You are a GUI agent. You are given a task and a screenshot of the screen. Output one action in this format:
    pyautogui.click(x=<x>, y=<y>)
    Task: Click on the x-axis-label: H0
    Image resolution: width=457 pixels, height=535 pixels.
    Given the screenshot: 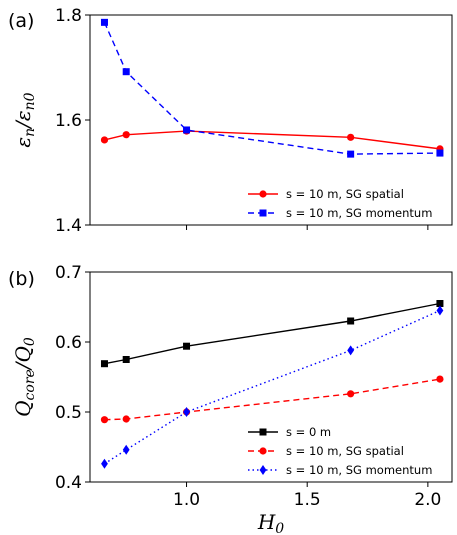 What is the action you would take?
    pyautogui.click(x=270, y=522)
    